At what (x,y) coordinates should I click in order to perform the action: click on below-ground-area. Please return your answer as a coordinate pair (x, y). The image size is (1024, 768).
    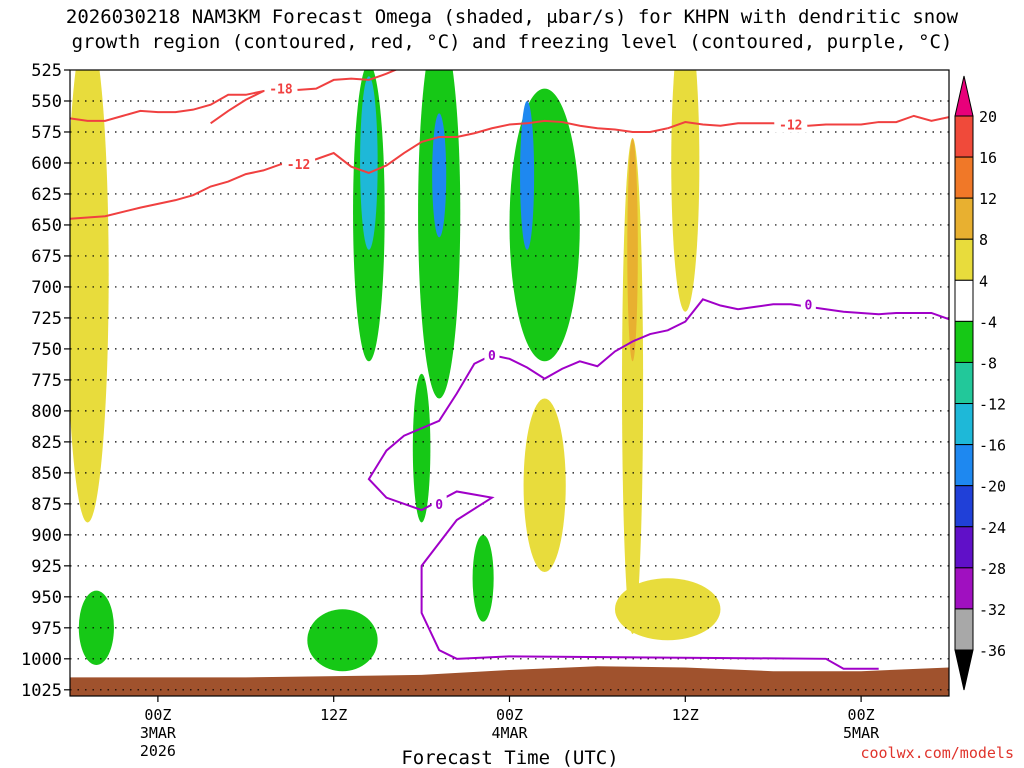
    Looking at the image, I should click on (509, 681).